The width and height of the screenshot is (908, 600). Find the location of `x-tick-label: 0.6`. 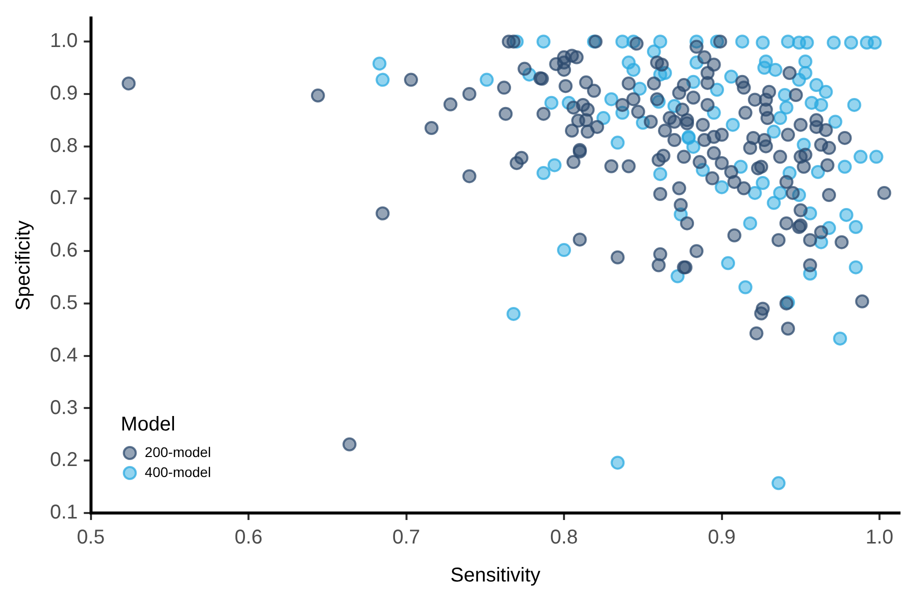

x-tick-label: 0.6 is located at coordinates (248, 537).